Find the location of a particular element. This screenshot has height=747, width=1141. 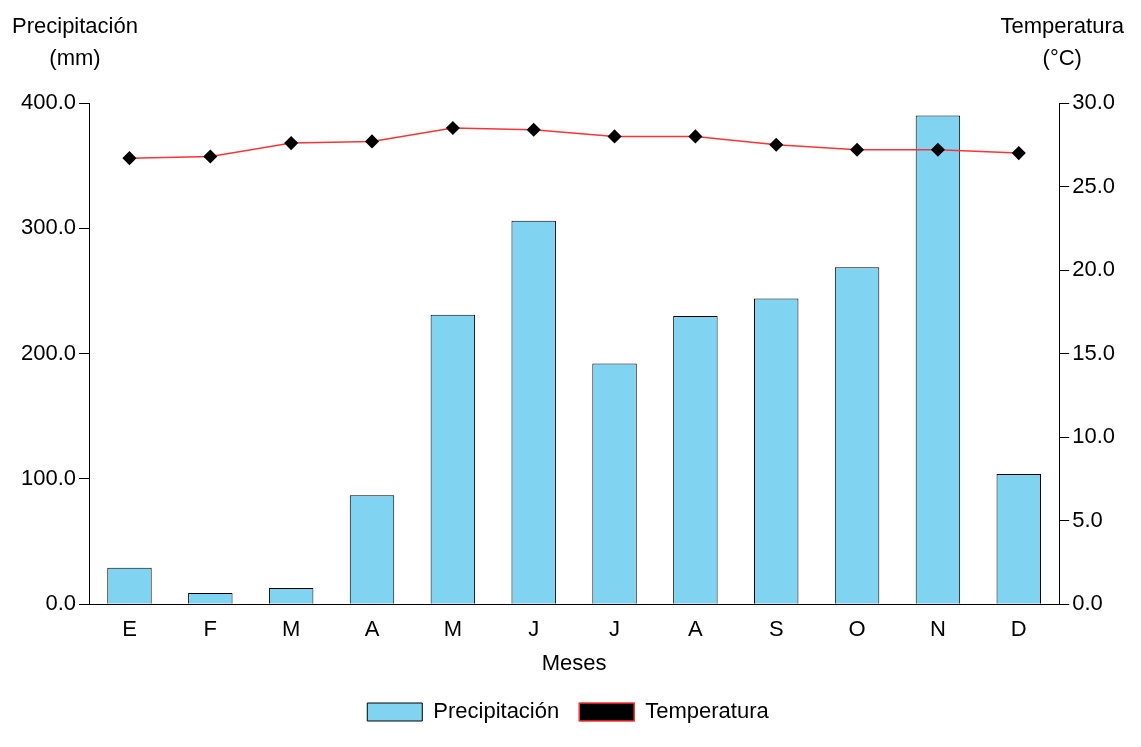

x-tick-label: F is located at coordinates (210, 629).